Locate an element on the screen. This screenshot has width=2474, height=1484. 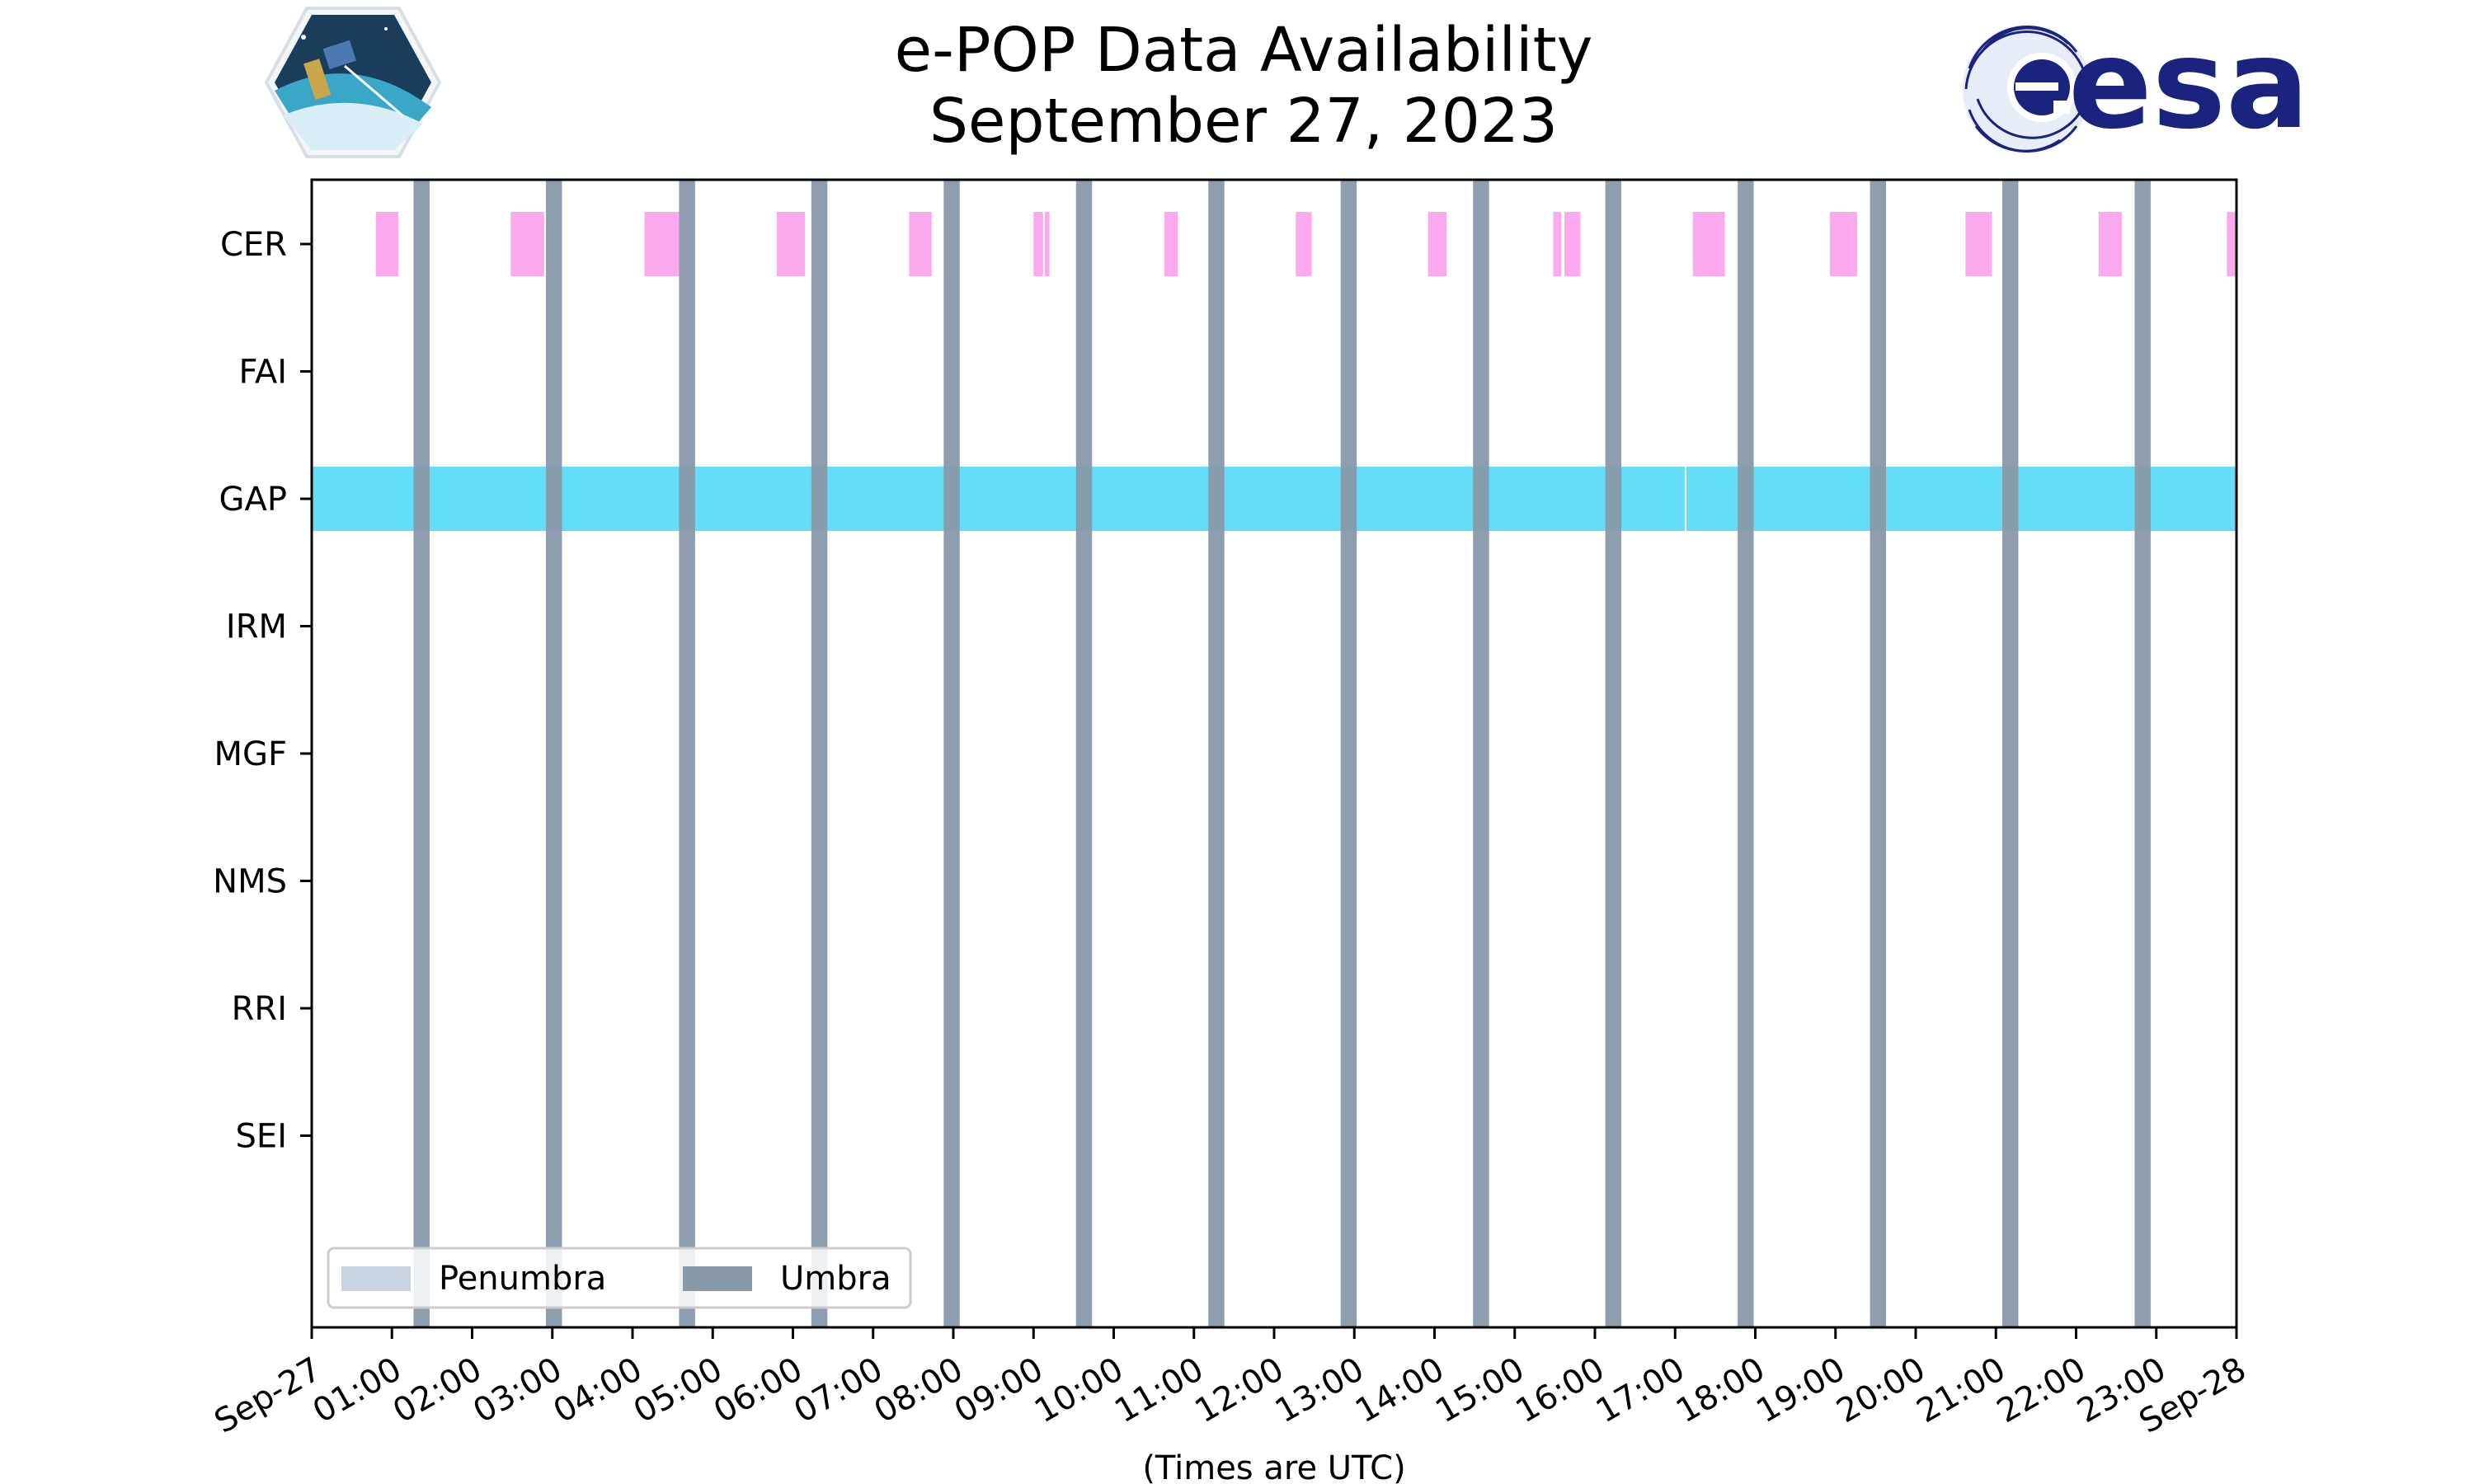
legend: Penumbra Umbra is located at coordinates (619, 1278).